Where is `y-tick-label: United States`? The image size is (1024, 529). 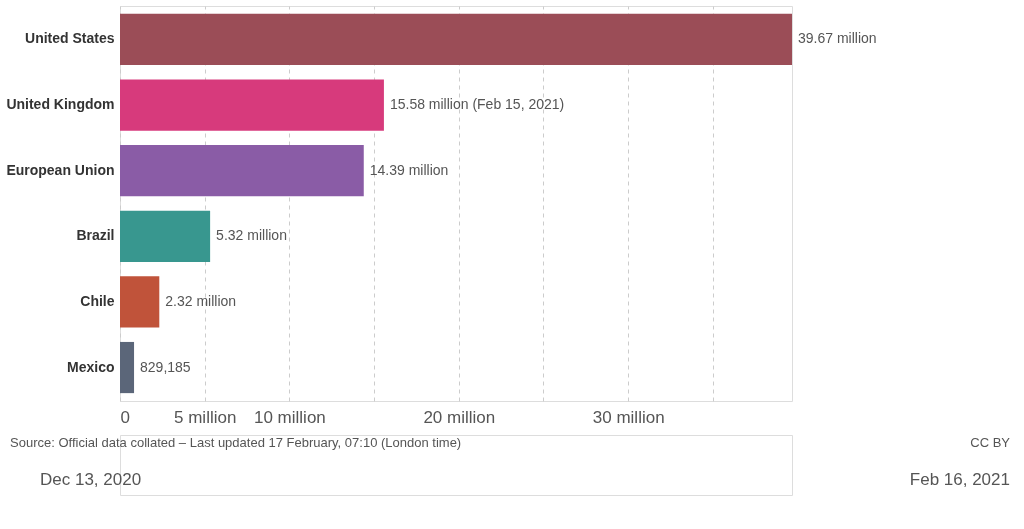
y-tick-label: United States is located at coordinates (70, 38).